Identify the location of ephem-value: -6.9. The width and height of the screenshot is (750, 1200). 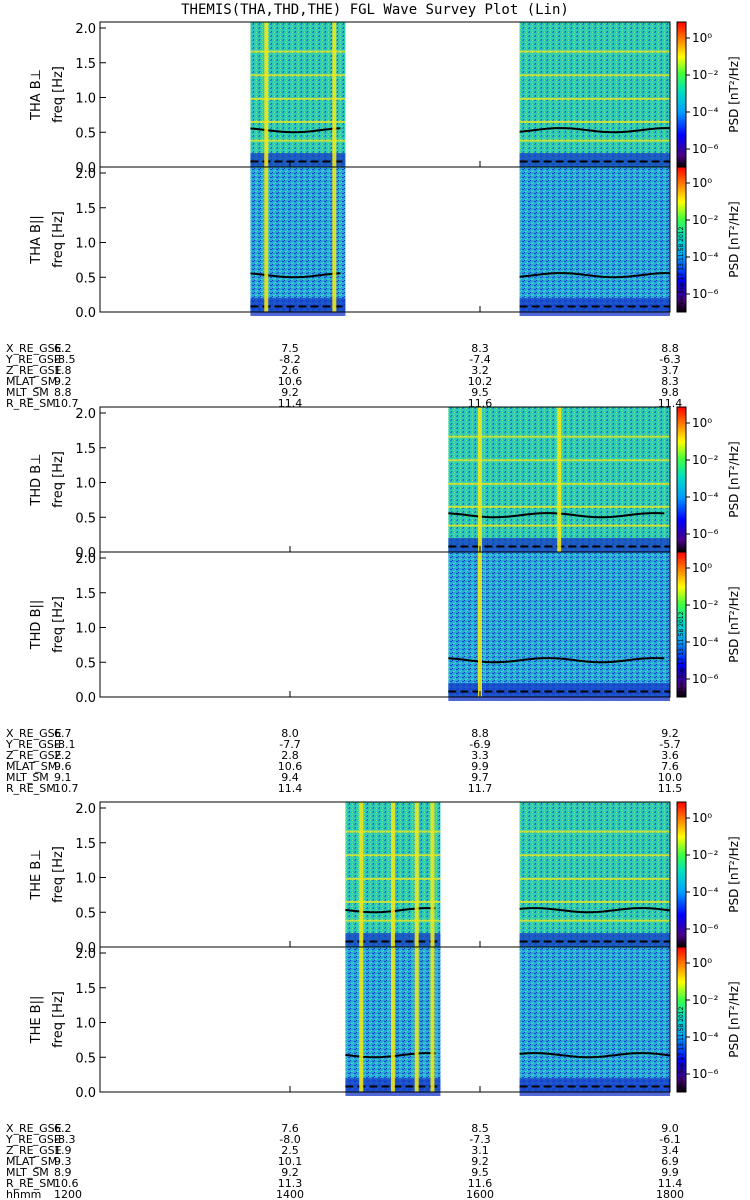
(479, 744).